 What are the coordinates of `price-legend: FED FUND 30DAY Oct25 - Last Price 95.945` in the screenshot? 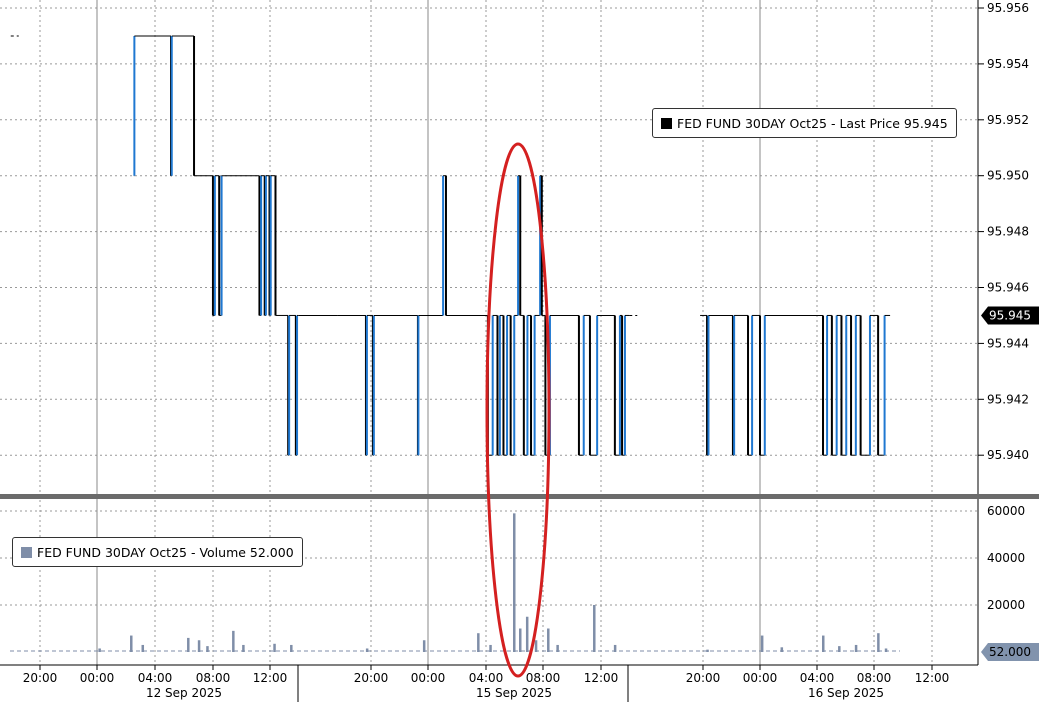 It's located at (804, 123).